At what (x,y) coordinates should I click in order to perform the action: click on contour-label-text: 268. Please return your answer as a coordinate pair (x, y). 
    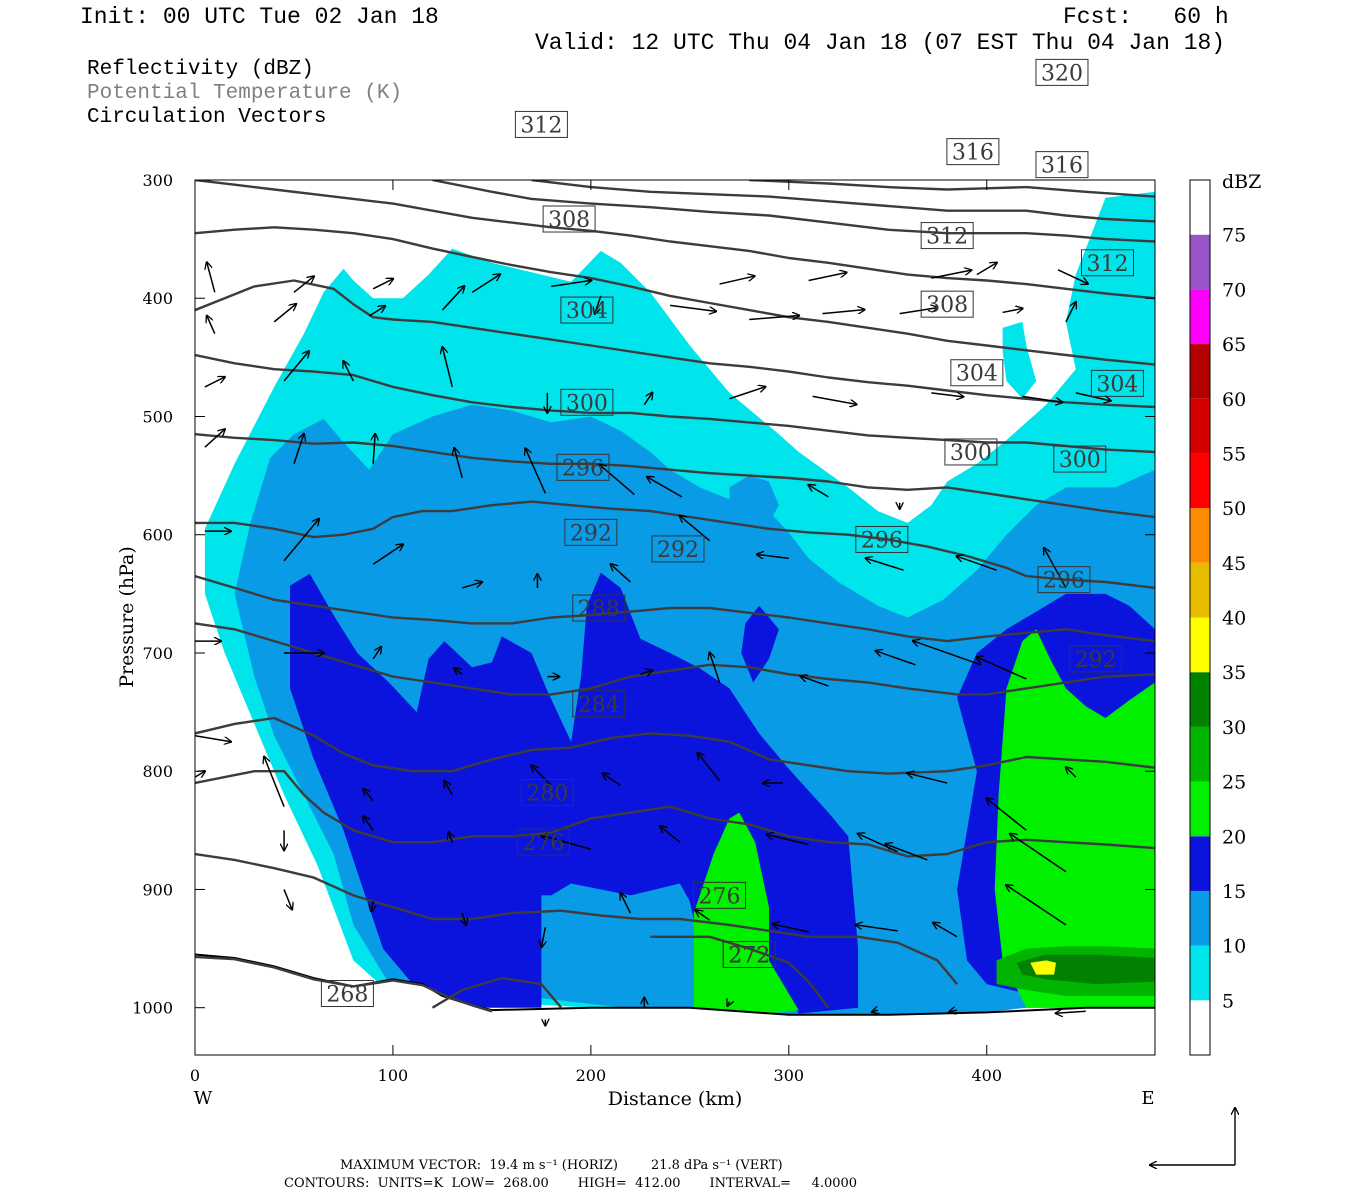
    Looking at the image, I should click on (347, 995).